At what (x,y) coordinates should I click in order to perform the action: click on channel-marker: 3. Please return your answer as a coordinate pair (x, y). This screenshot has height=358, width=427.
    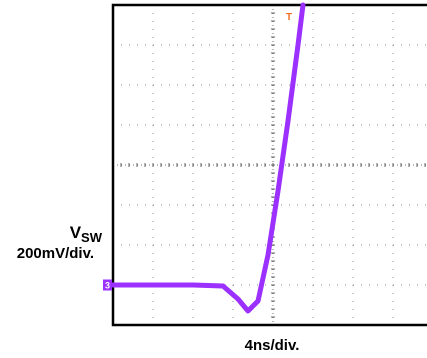
    Looking at the image, I should click on (107, 285).